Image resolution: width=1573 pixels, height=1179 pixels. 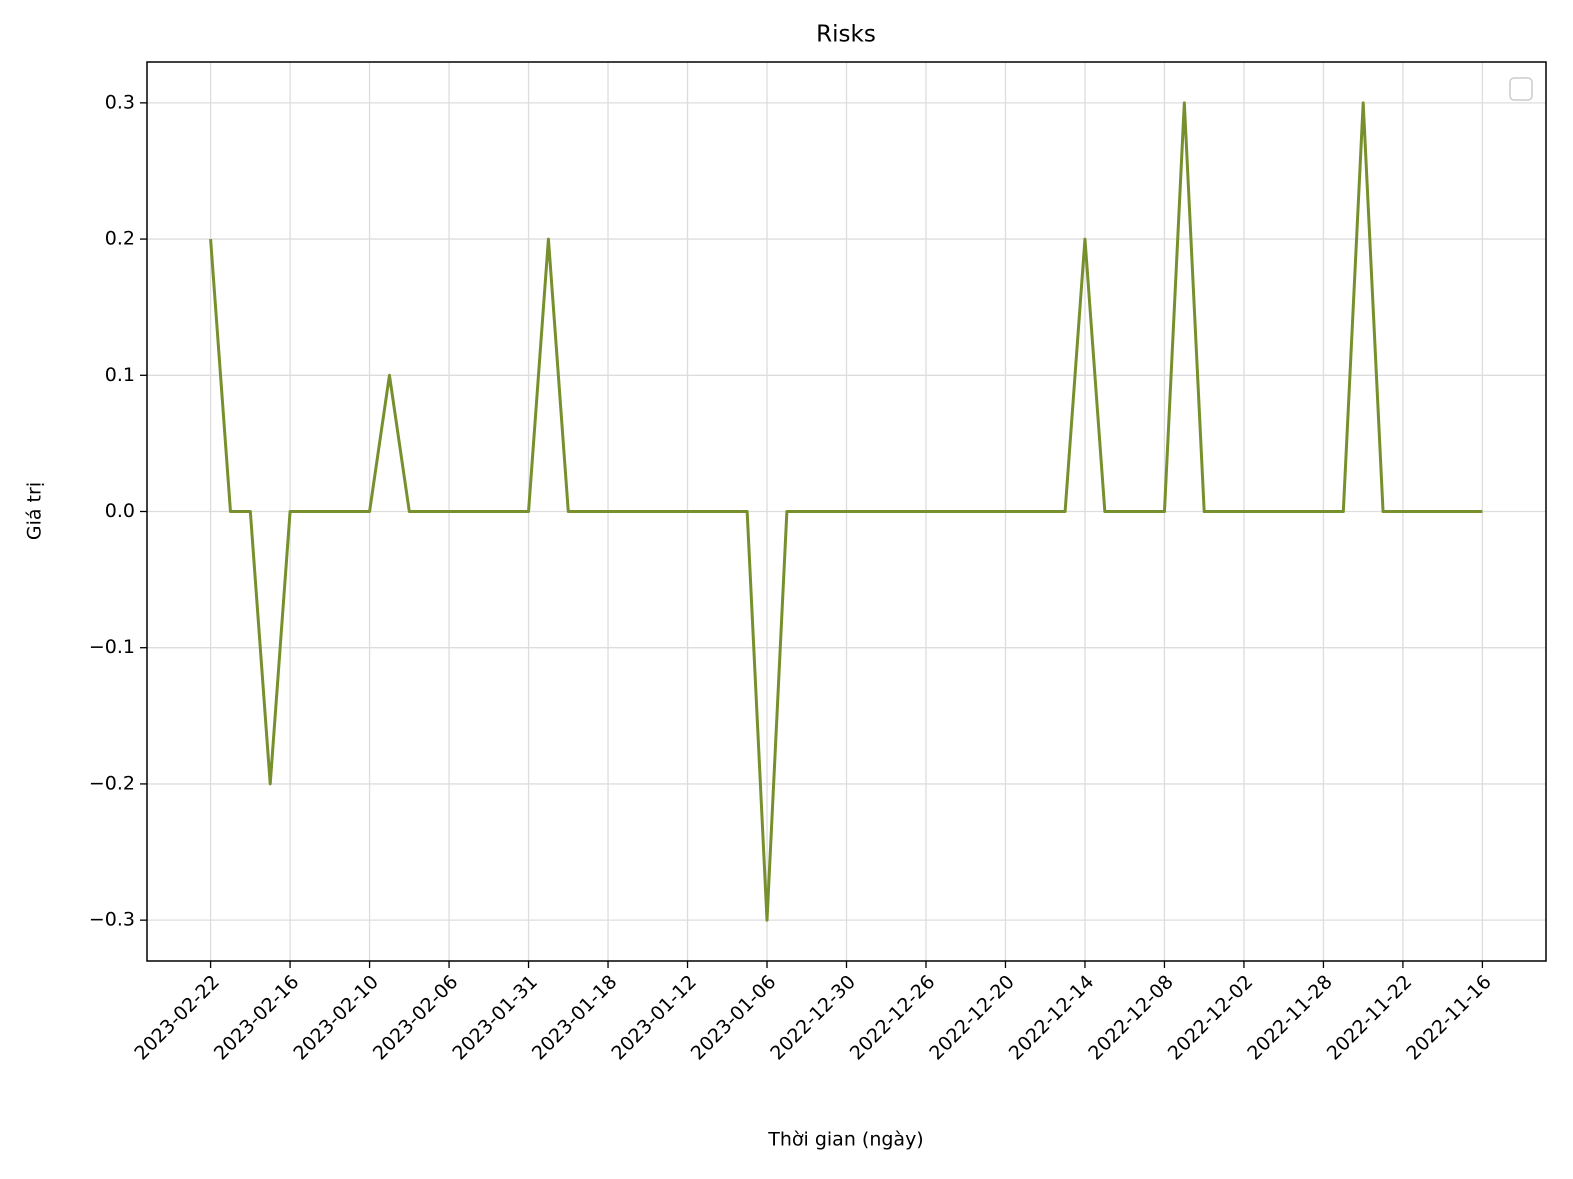 I want to click on x-tick-label: 2022-12-08, so click(x=1131, y=1018).